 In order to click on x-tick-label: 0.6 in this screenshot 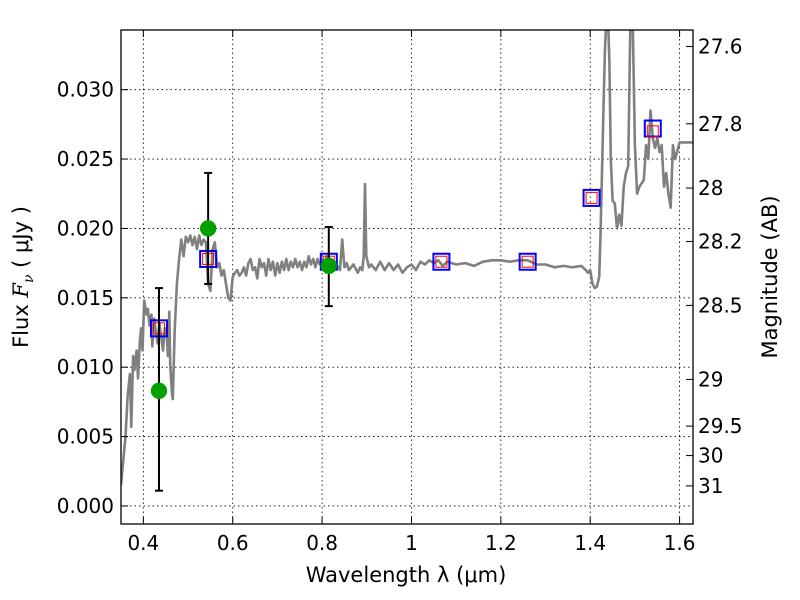, I will do `click(233, 543)`.